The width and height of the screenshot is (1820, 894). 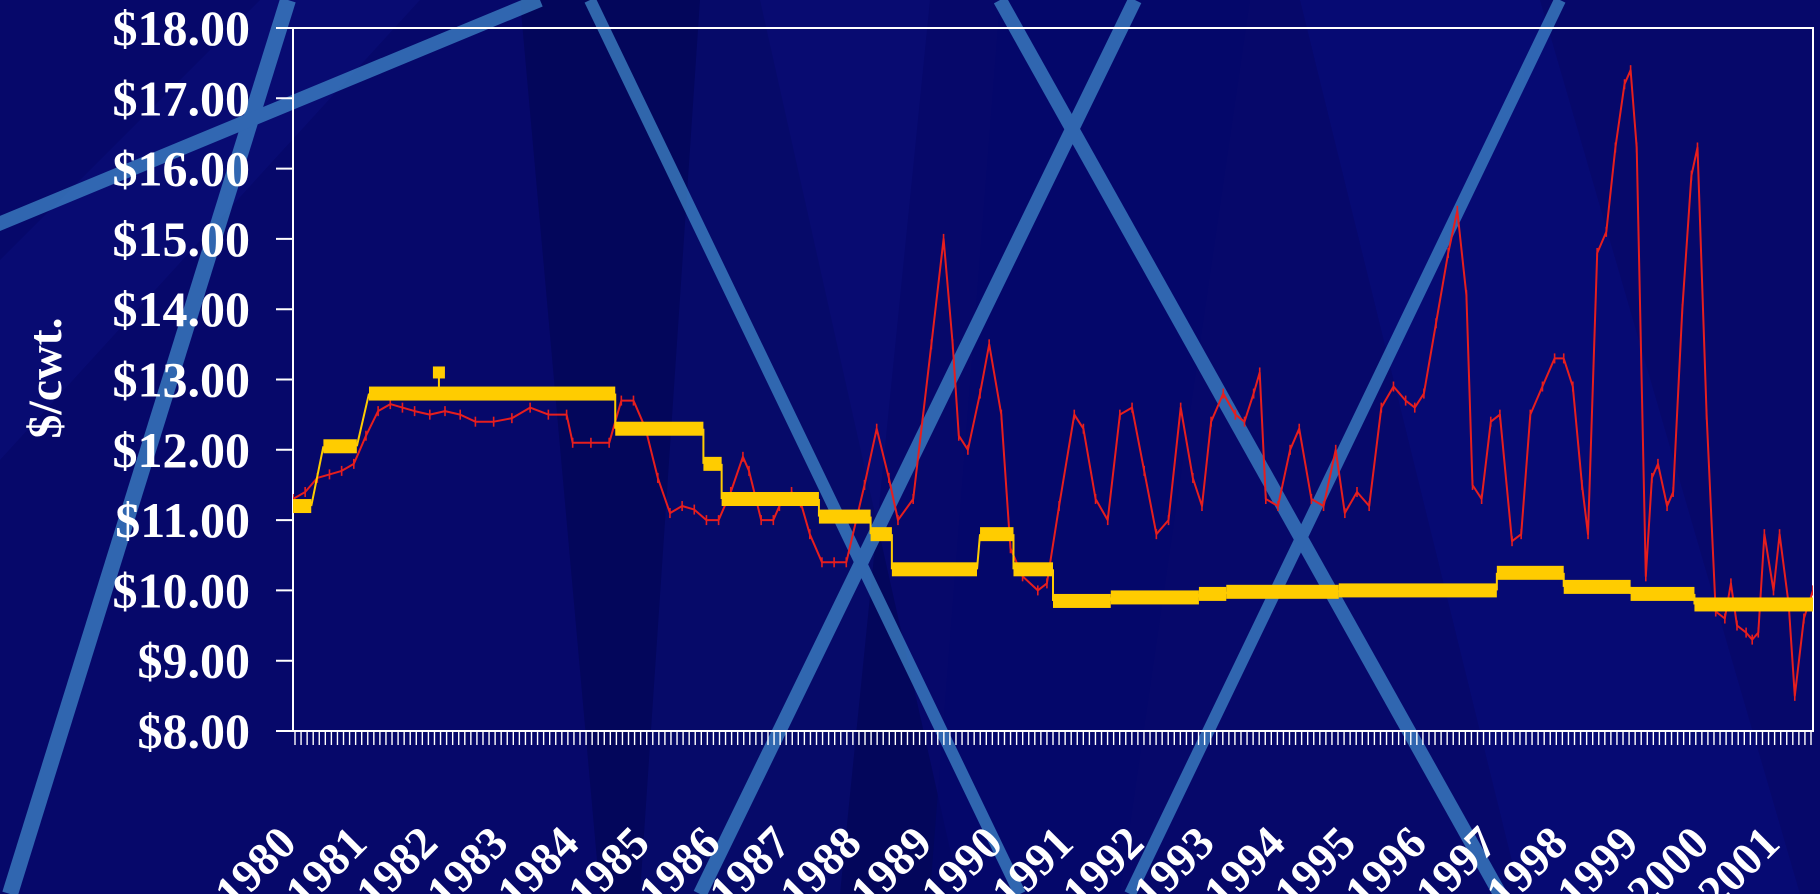 I want to click on y-tick-label: $13.00, so click(x=182, y=380).